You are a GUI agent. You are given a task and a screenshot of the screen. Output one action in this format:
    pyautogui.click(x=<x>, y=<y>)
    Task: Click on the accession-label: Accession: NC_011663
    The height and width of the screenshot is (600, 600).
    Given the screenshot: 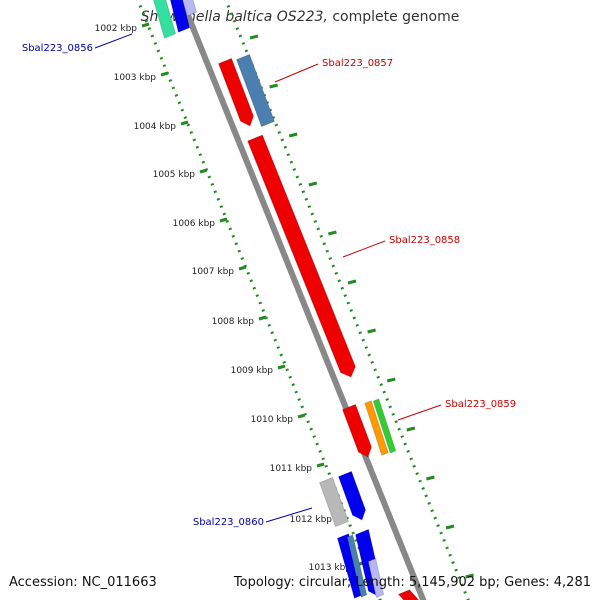 What is the action you would take?
    pyautogui.click(x=83, y=582)
    